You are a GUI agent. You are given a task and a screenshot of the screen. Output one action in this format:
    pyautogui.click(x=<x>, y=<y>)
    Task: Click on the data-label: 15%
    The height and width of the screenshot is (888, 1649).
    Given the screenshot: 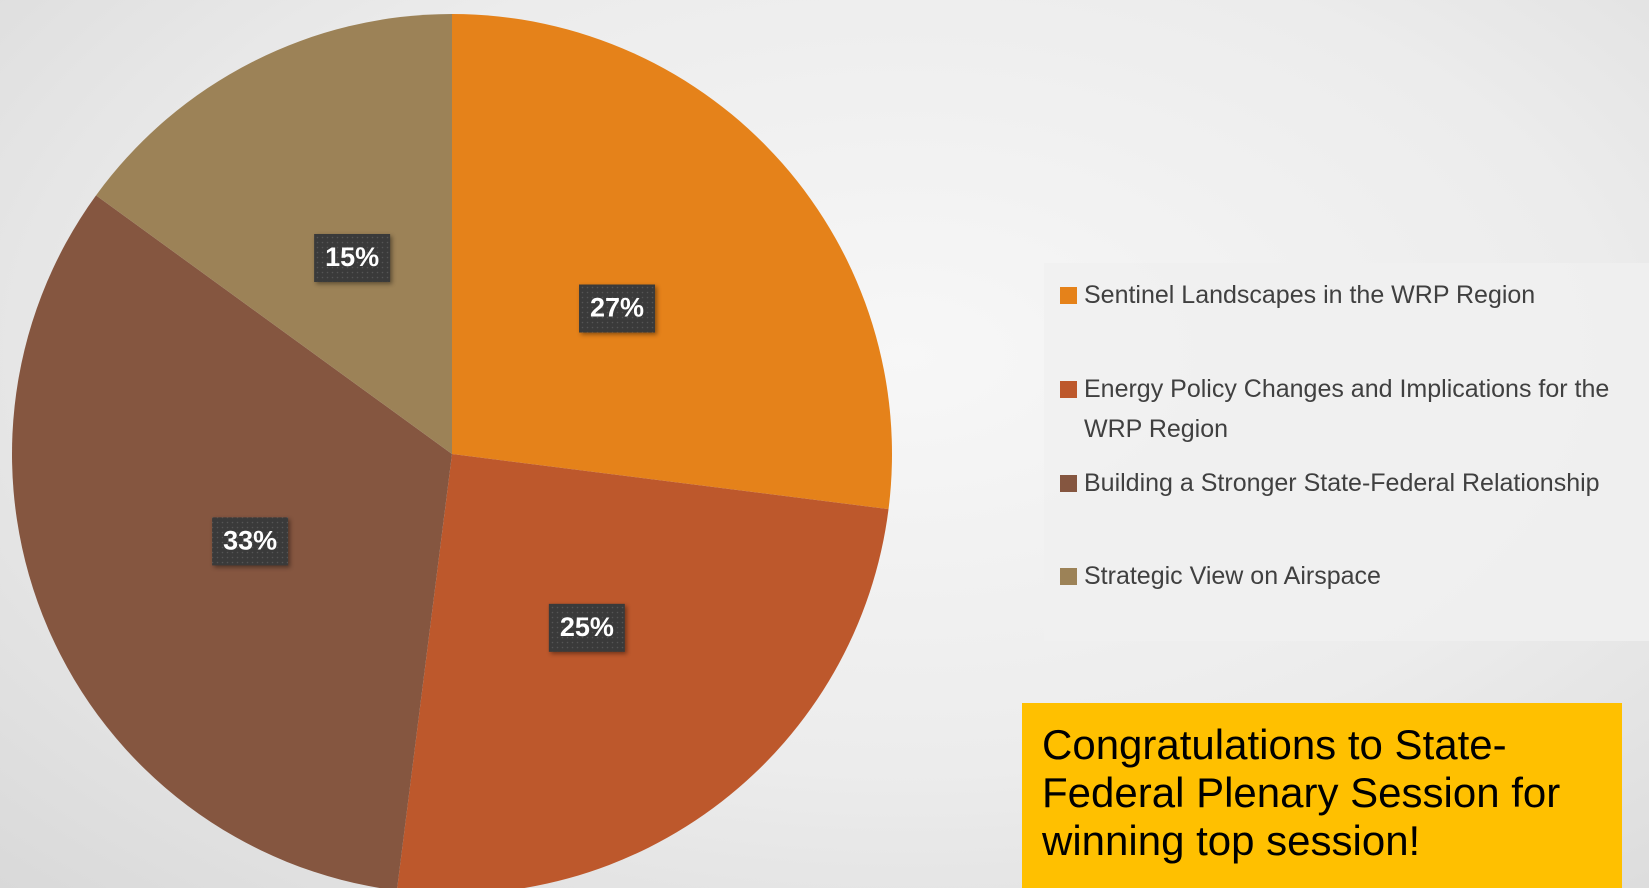 What is the action you would take?
    pyautogui.click(x=352, y=257)
    